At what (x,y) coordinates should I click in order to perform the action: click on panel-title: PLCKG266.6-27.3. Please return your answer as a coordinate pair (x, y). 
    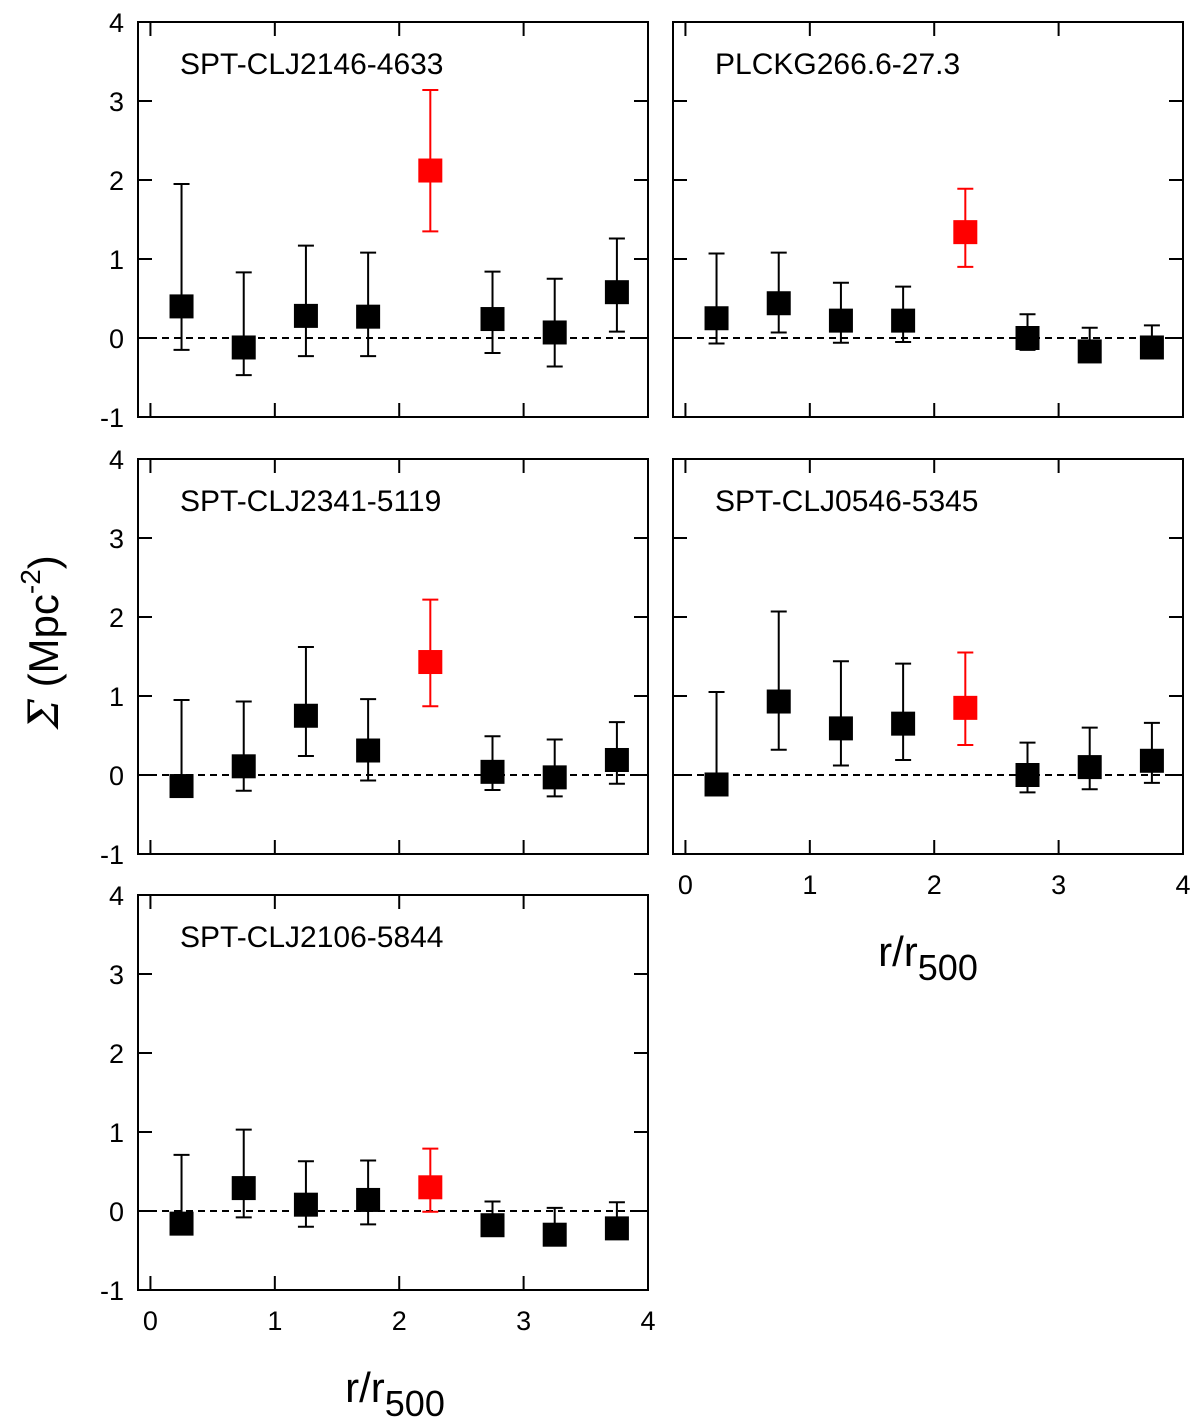
    Looking at the image, I should click on (837, 64).